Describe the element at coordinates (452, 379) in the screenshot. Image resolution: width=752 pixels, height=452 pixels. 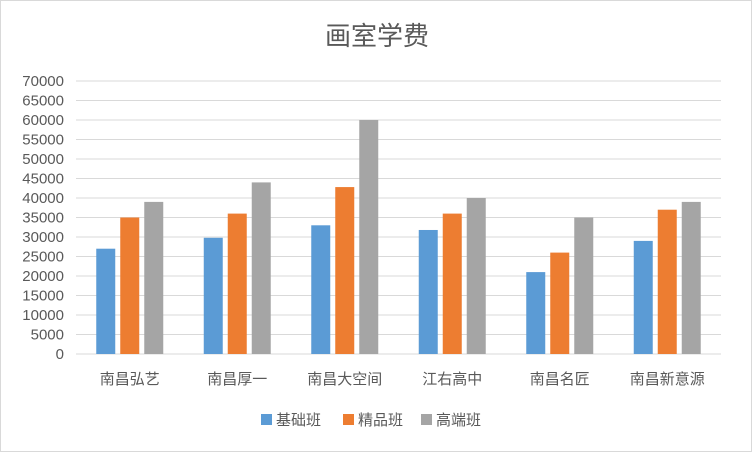
I see `x-category-label: 江右高中` at that location.